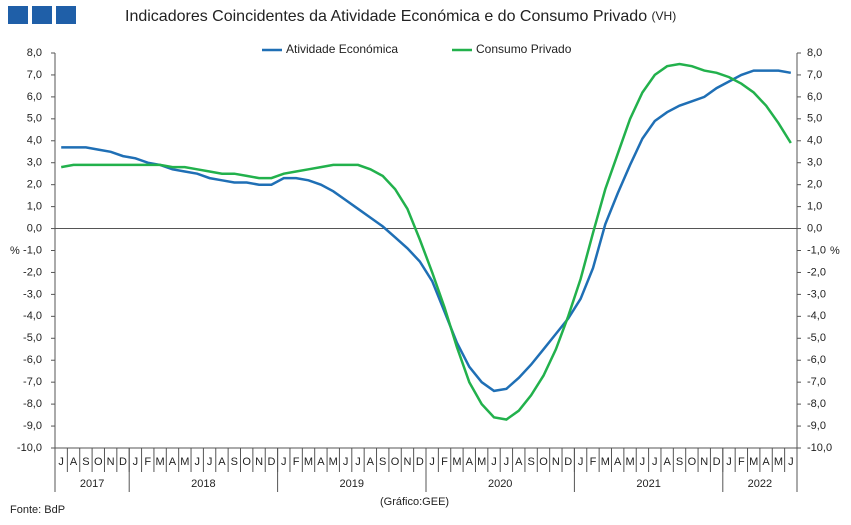 The height and width of the screenshot is (525, 851). Describe the element at coordinates (34, 163) in the screenshot. I see `y-tick-label: 3,0` at that location.